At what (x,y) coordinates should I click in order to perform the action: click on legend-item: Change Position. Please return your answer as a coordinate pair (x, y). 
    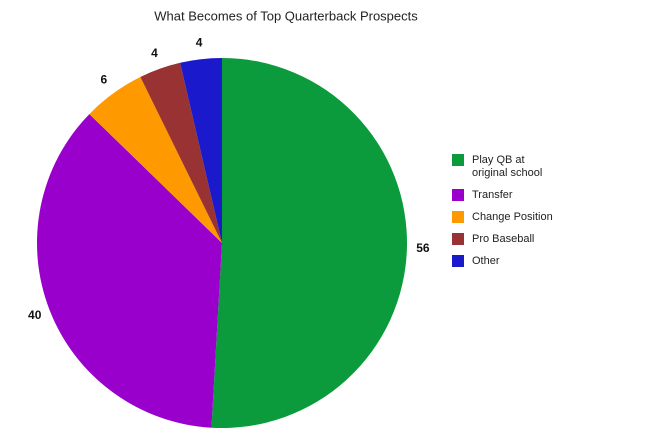
    Looking at the image, I should click on (517, 217).